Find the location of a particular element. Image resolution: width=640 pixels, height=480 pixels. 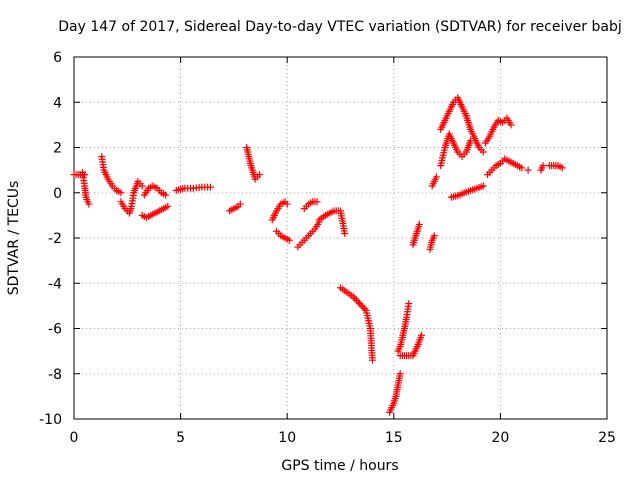

x-tick-label: 5 is located at coordinates (180, 438).